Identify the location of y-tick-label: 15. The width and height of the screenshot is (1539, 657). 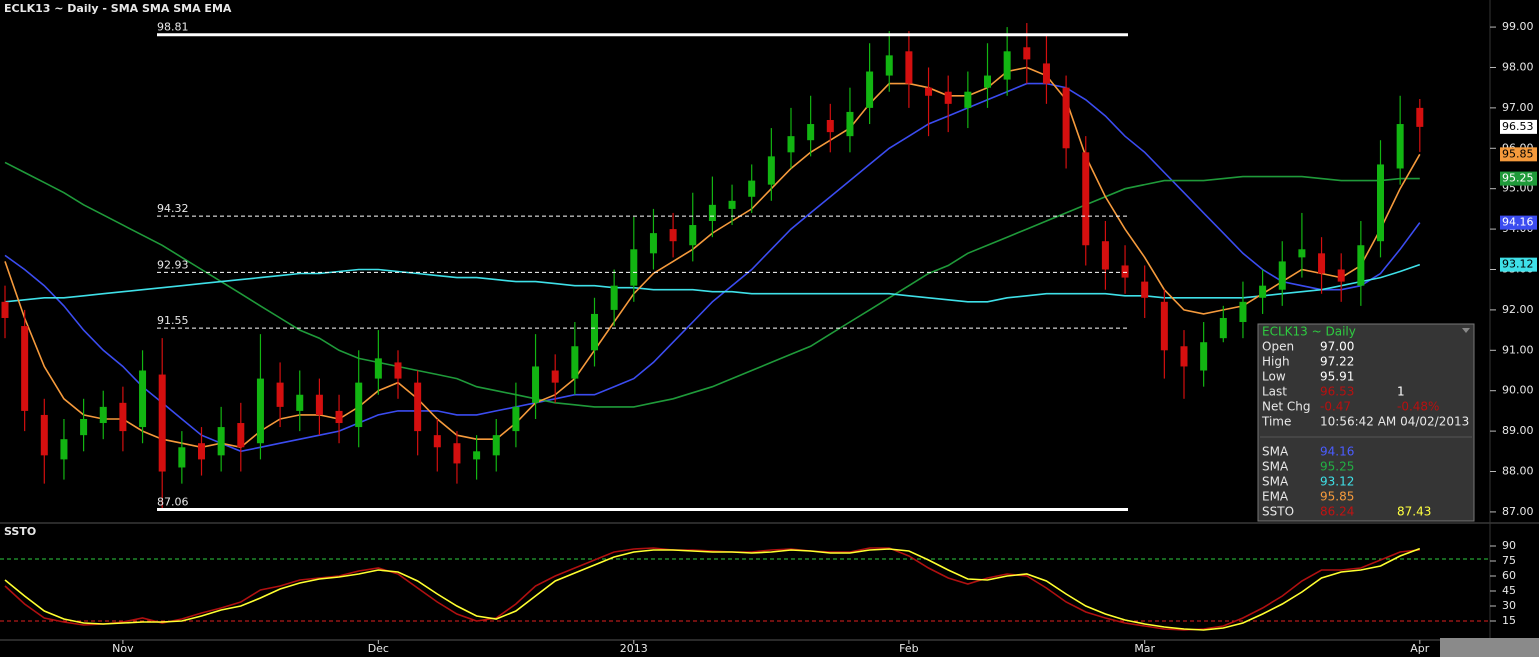
(1509, 620).